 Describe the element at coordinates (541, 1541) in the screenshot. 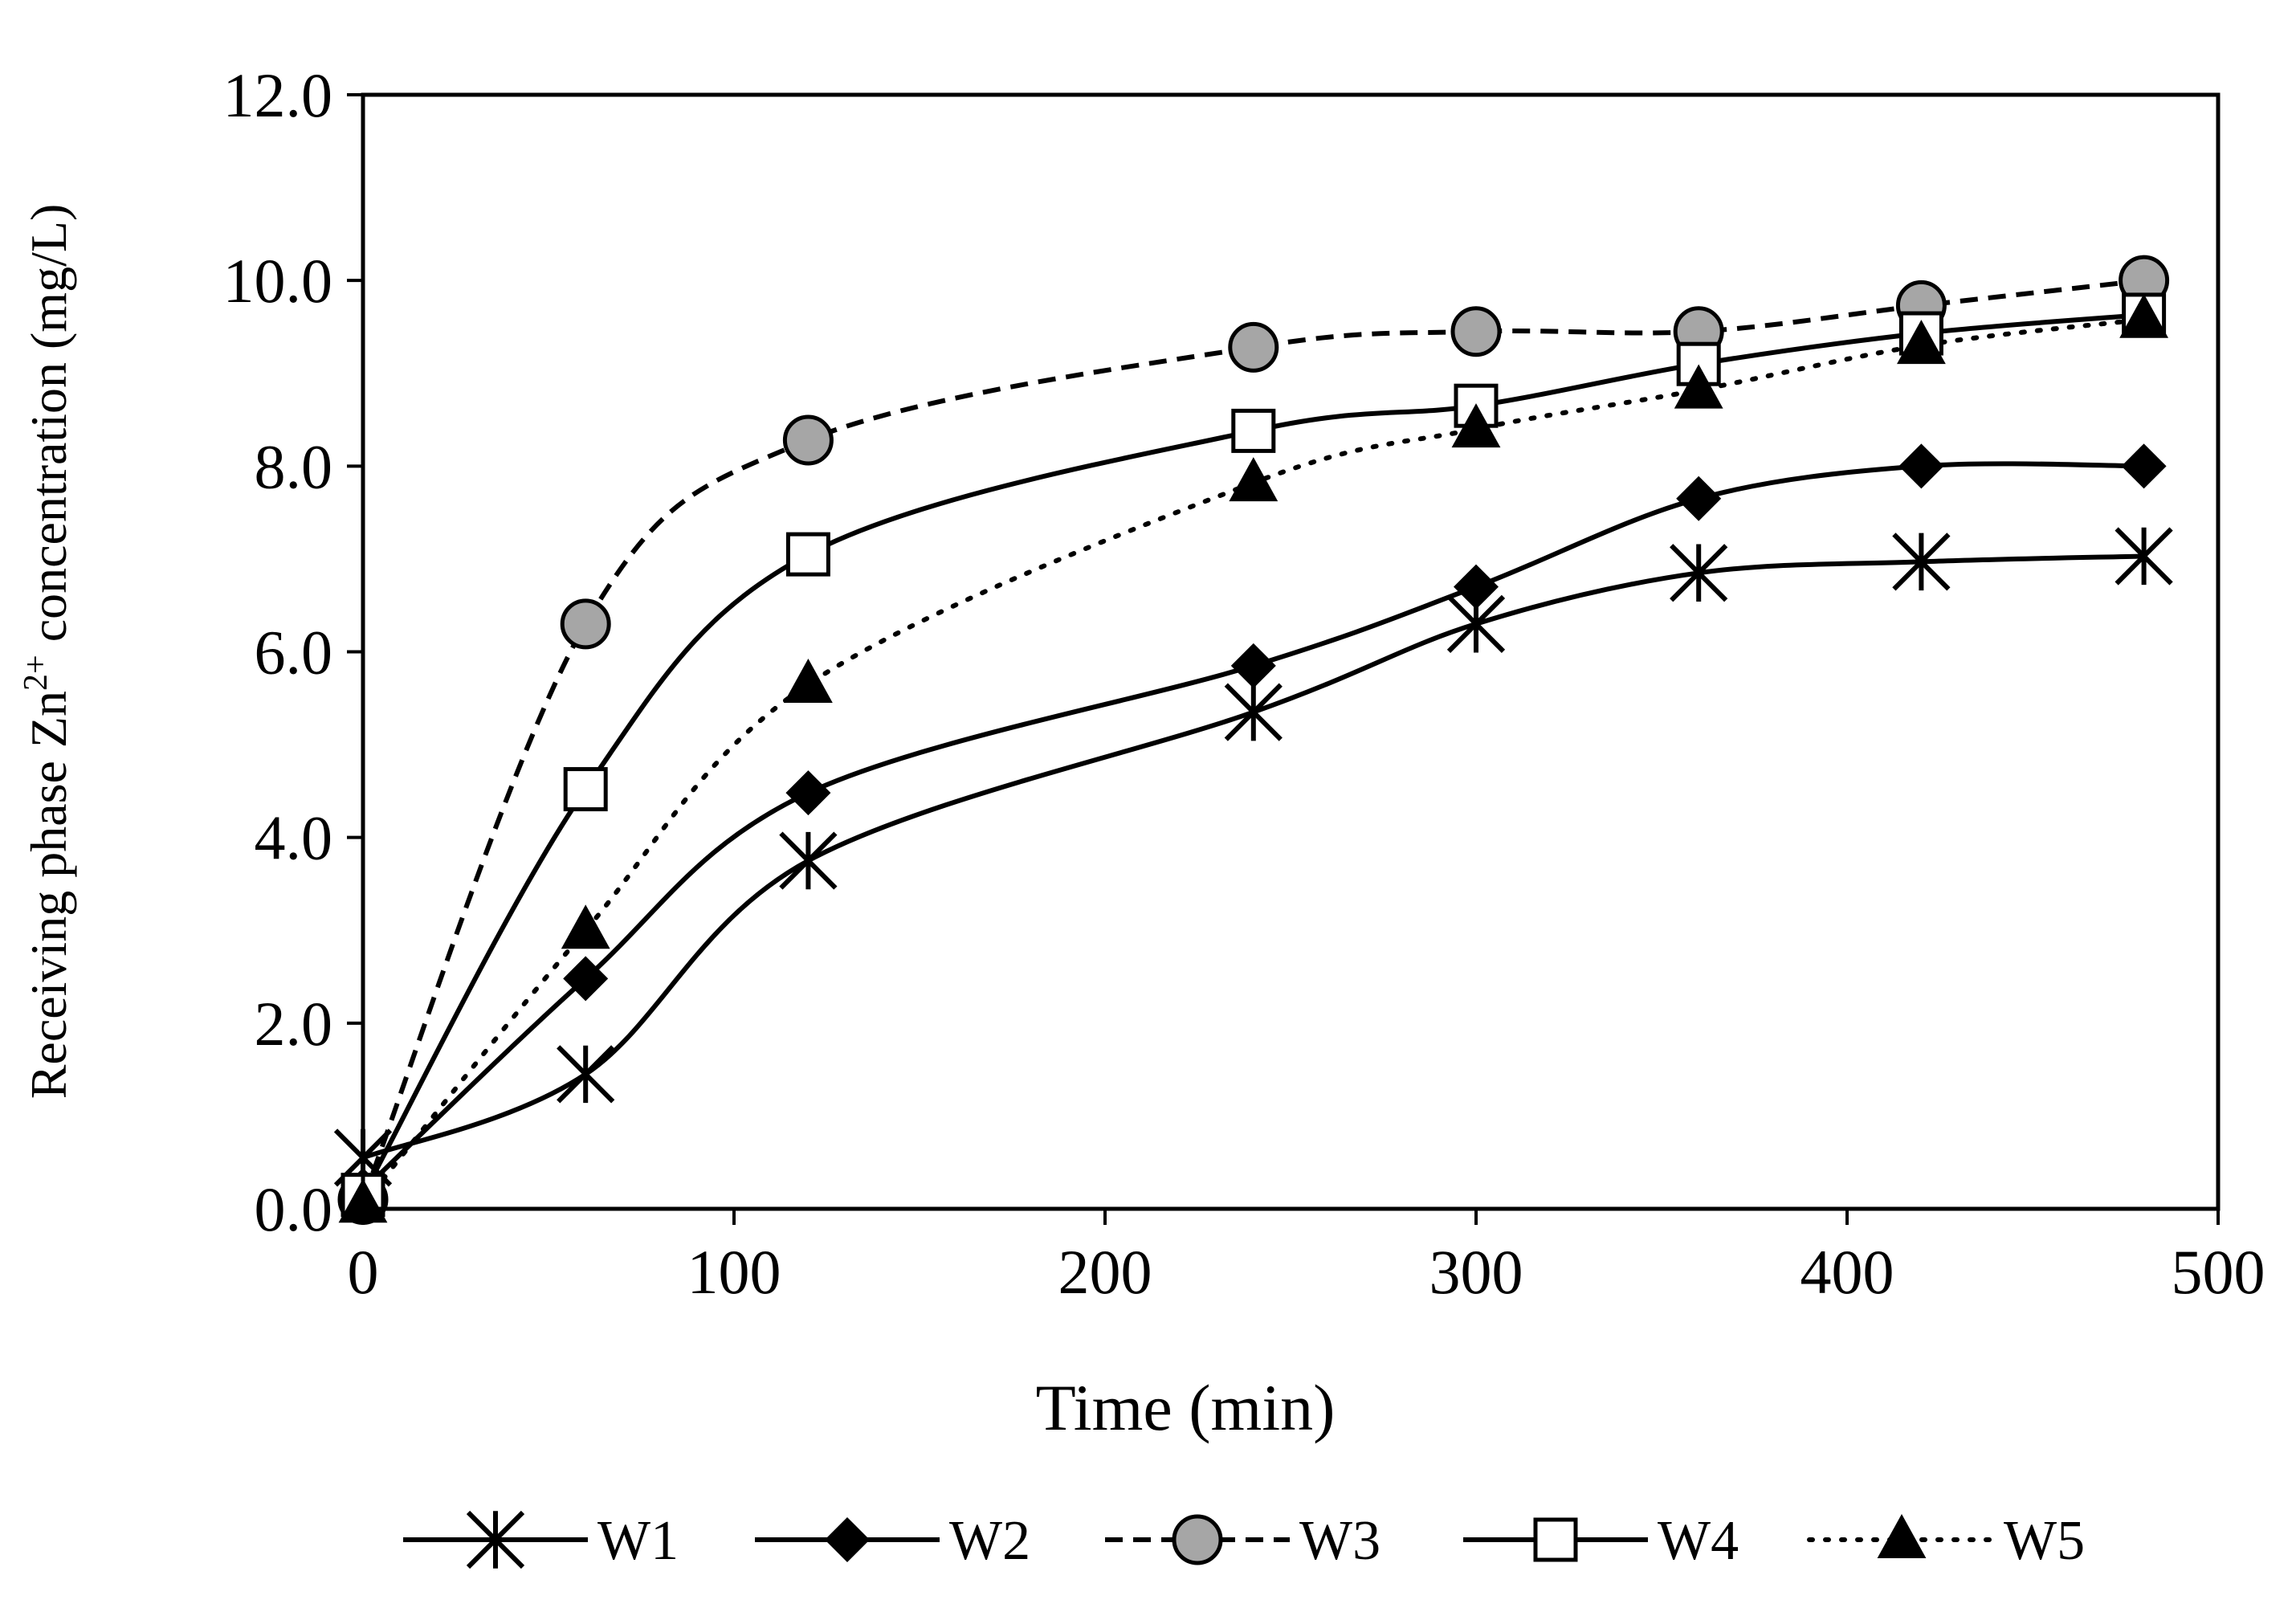

I see `legend-item-w1: W1` at that location.